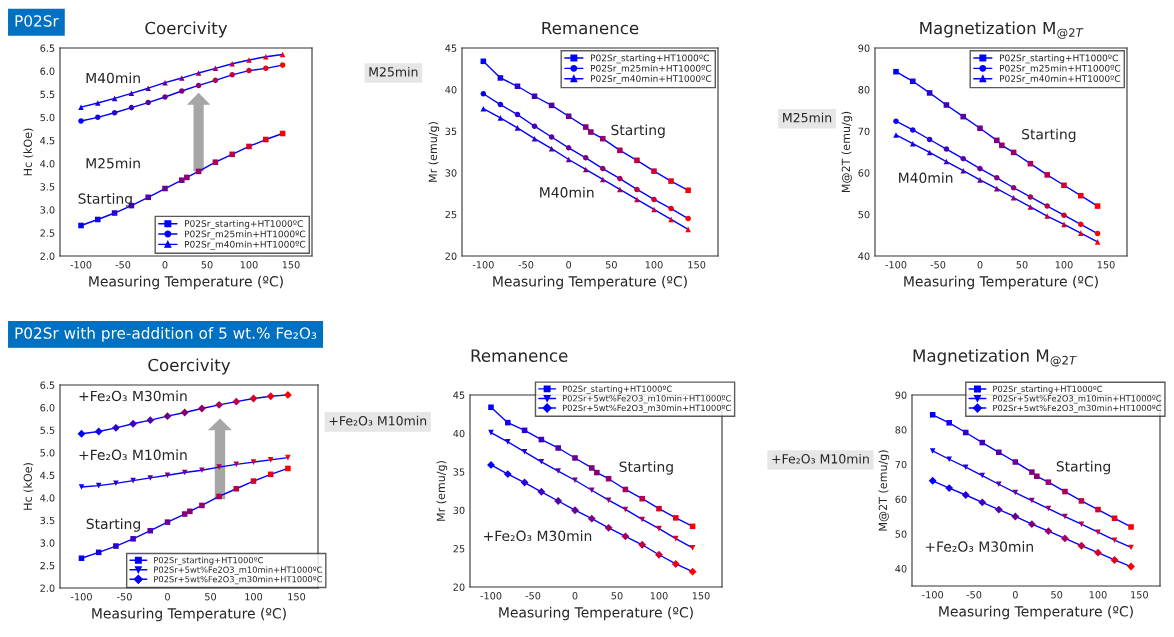 The height and width of the screenshot is (637, 1174). What do you see at coordinates (459, 510) in the screenshot?
I see `y-tick-label: 30` at bounding box center [459, 510].